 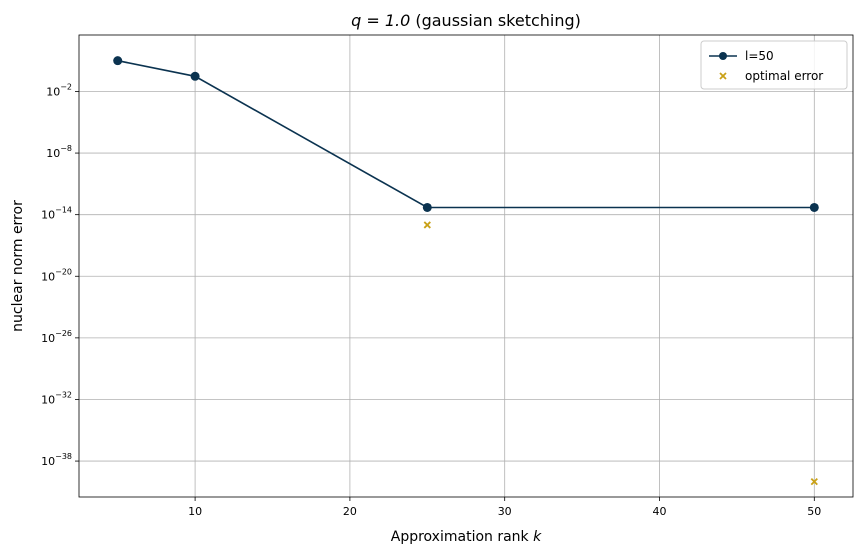 What do you see at coordinates (505, 511) in the screenshot?
I see `x-tick-label: 30` at bounding box center [505, 511].